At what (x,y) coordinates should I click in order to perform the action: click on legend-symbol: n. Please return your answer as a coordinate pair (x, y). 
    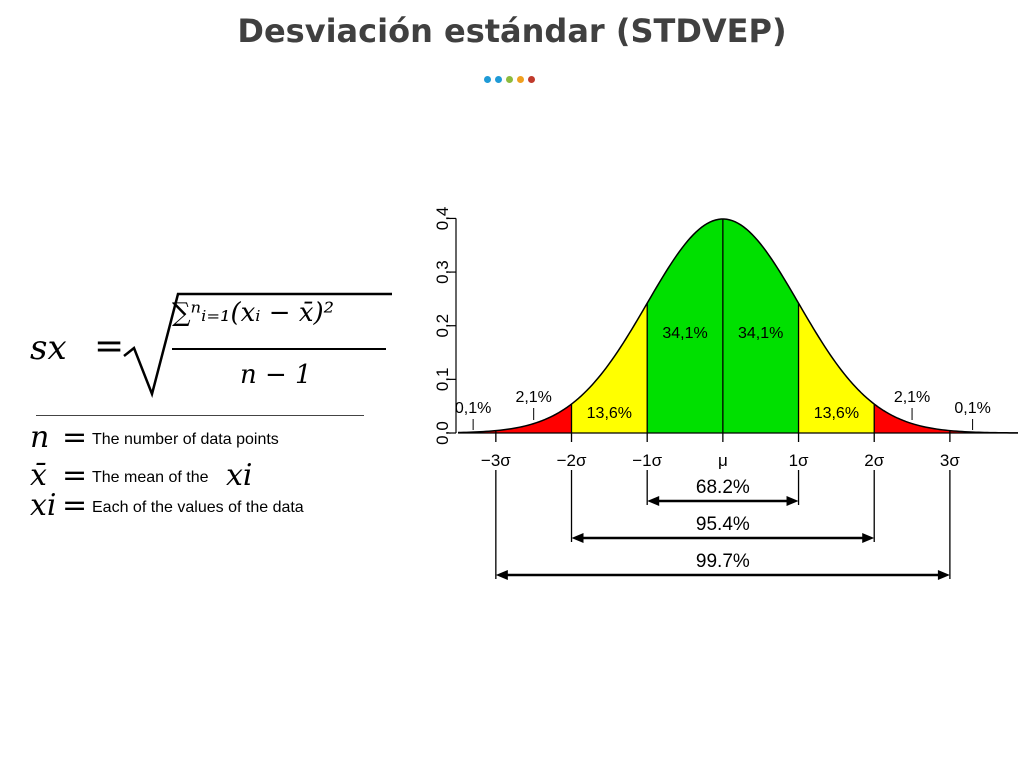
    Looking at the image, I should click on (40, 437).